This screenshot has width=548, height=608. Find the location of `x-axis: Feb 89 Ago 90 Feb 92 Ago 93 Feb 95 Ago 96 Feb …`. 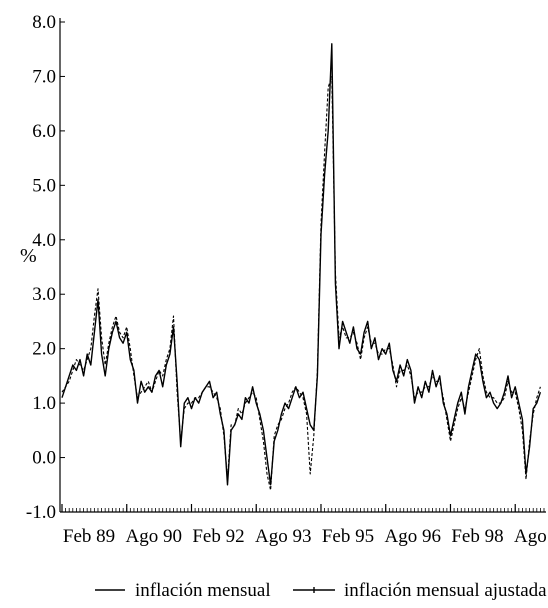

x-axis: Feb 89 Ago 90 Feb 92 Ago 93 Feb 95 Ago 96 Feb … is located at coordinates (304, 525).